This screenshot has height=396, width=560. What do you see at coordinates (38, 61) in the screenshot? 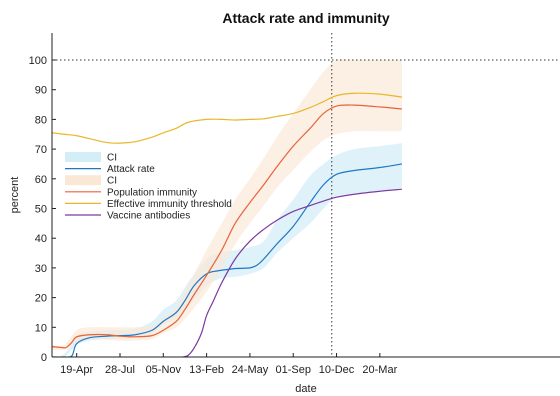
I see `y-tick-label: 100` at bounding box center [38, 61].